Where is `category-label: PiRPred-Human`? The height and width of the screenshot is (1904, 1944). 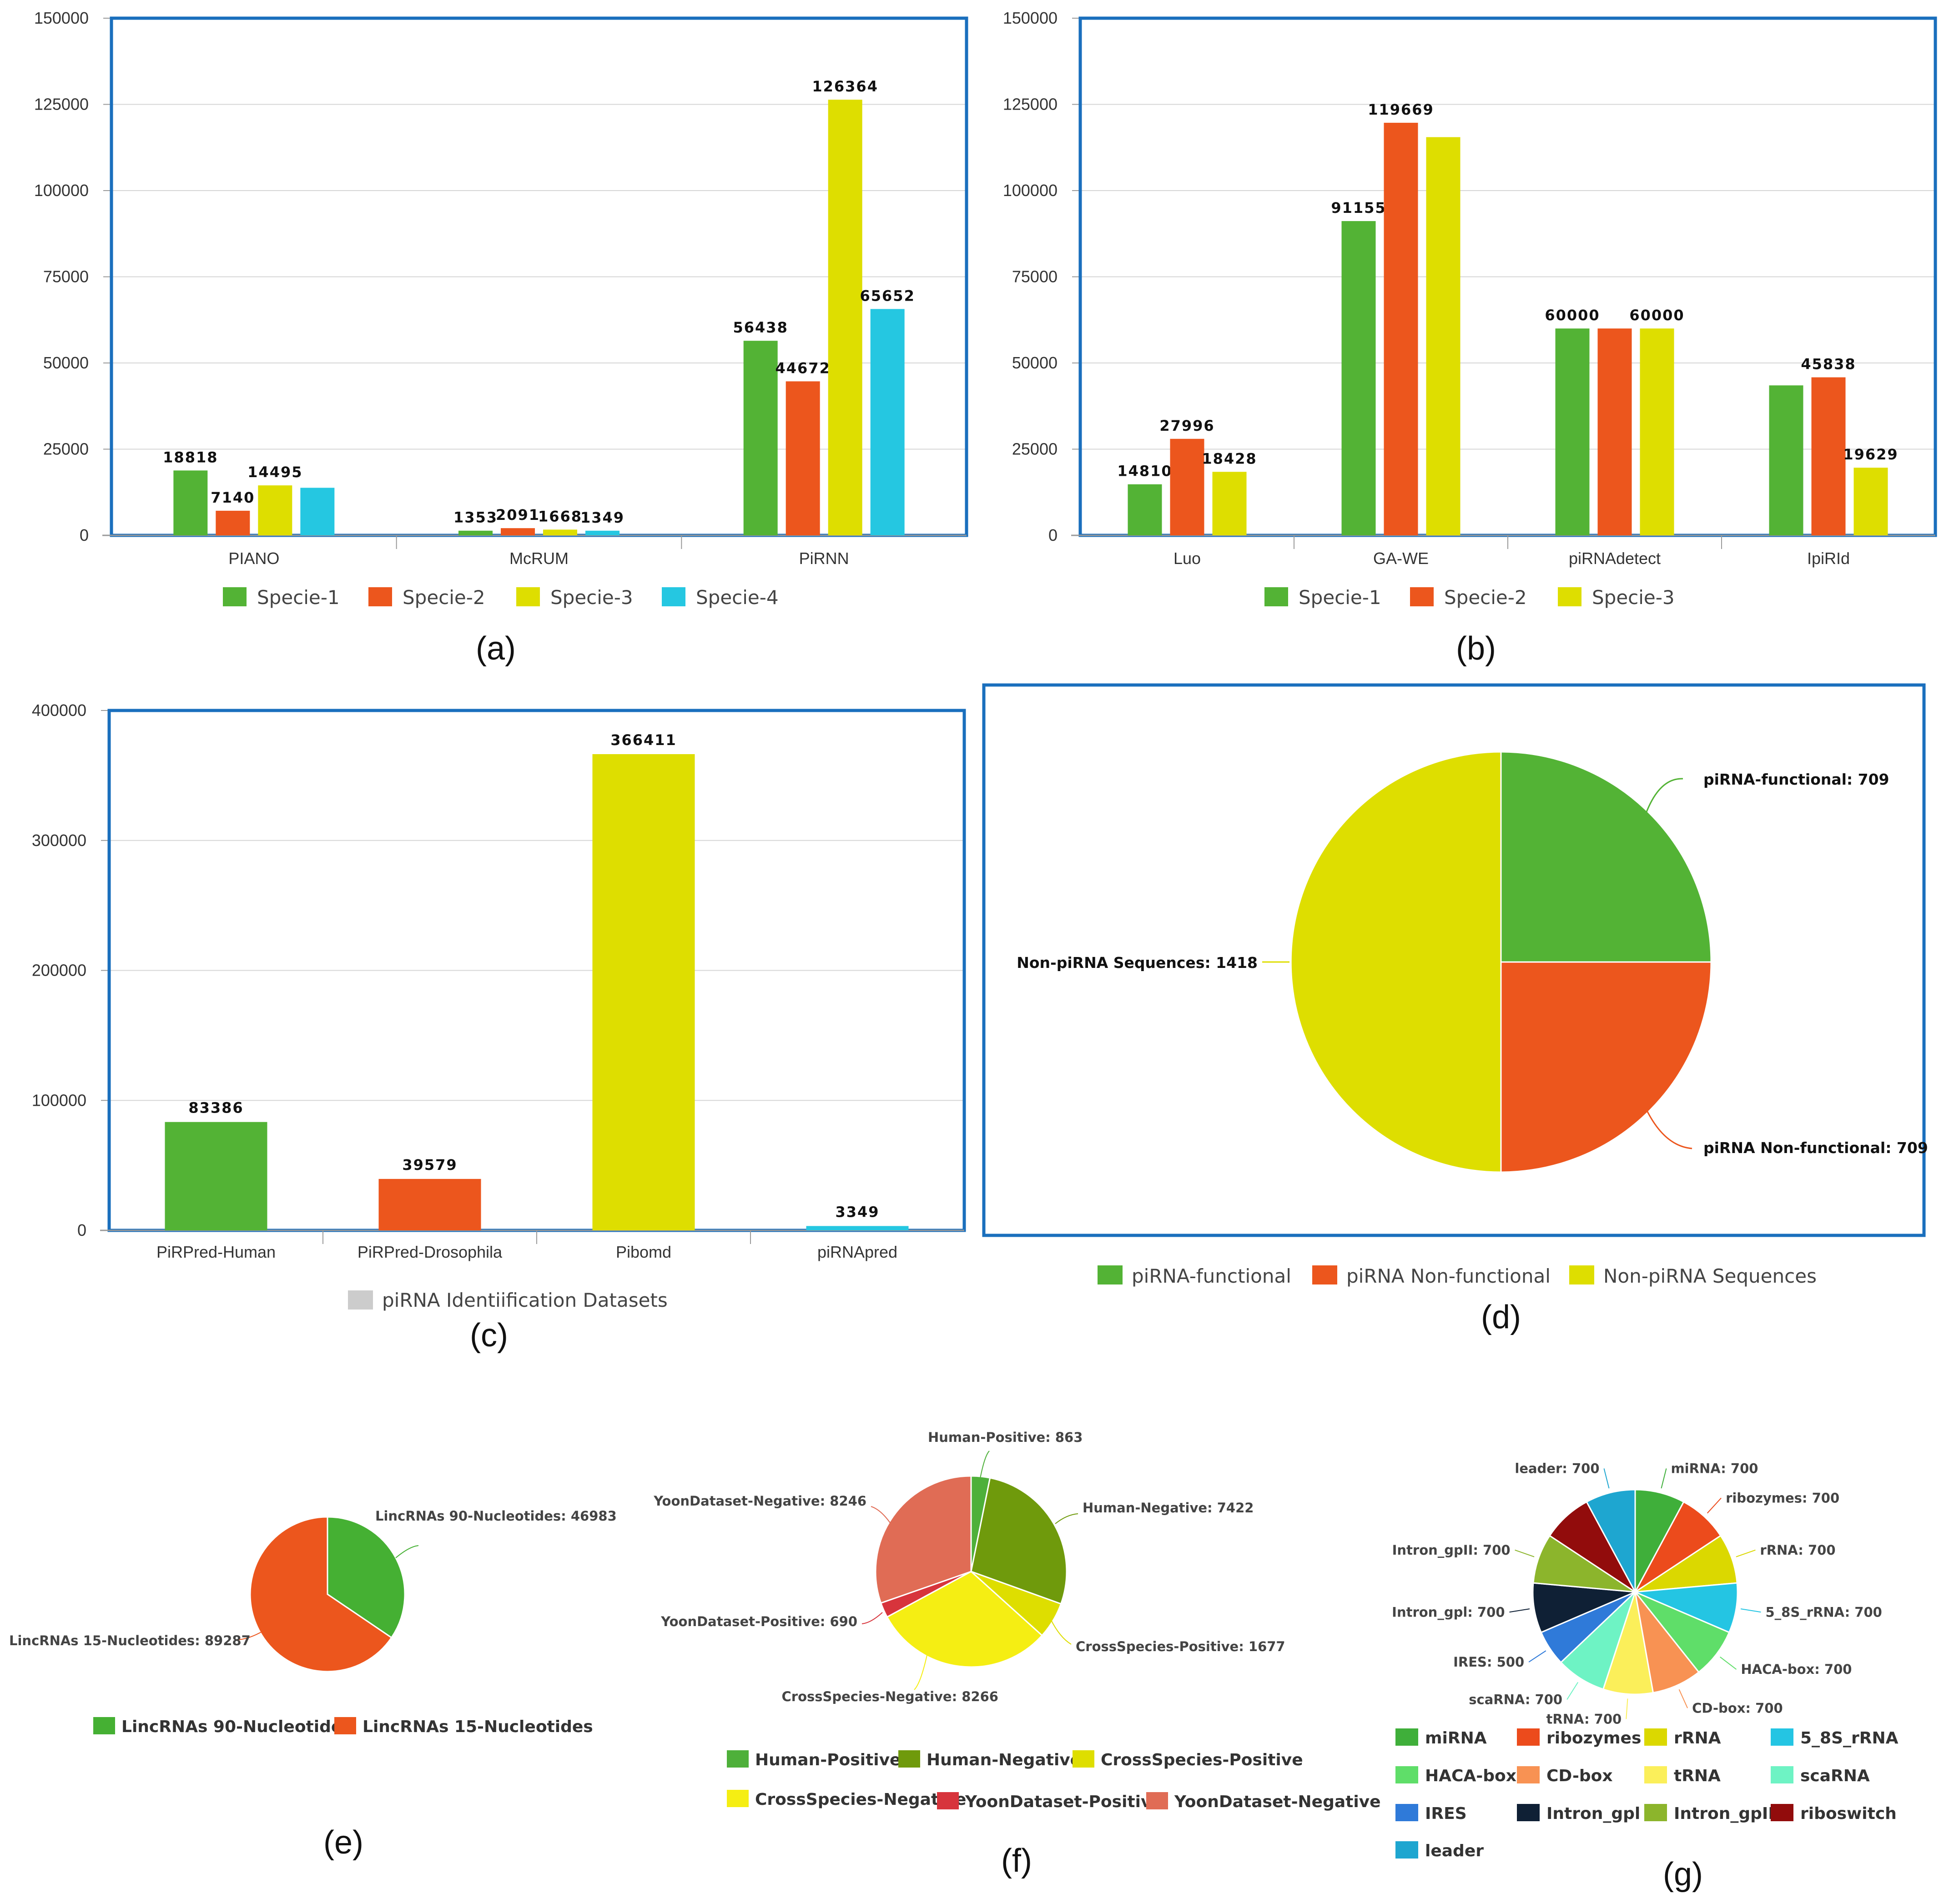 category-label: PiRPred-Human is located at coordinates (216, 1252).